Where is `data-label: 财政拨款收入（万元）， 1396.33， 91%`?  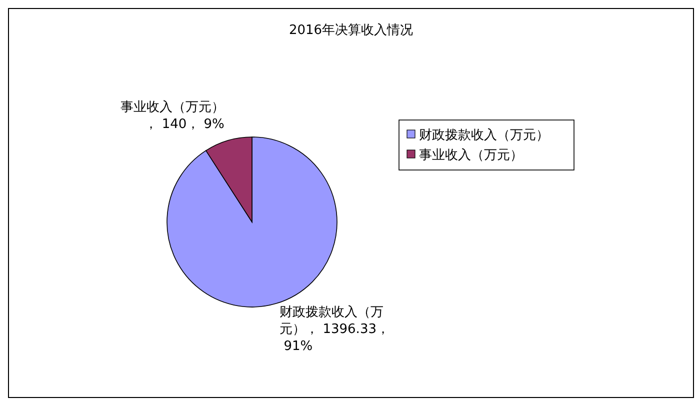
data-label: 财政拨款收入（万元）， 1396.33， 91% is located at coordinates (335, 329).